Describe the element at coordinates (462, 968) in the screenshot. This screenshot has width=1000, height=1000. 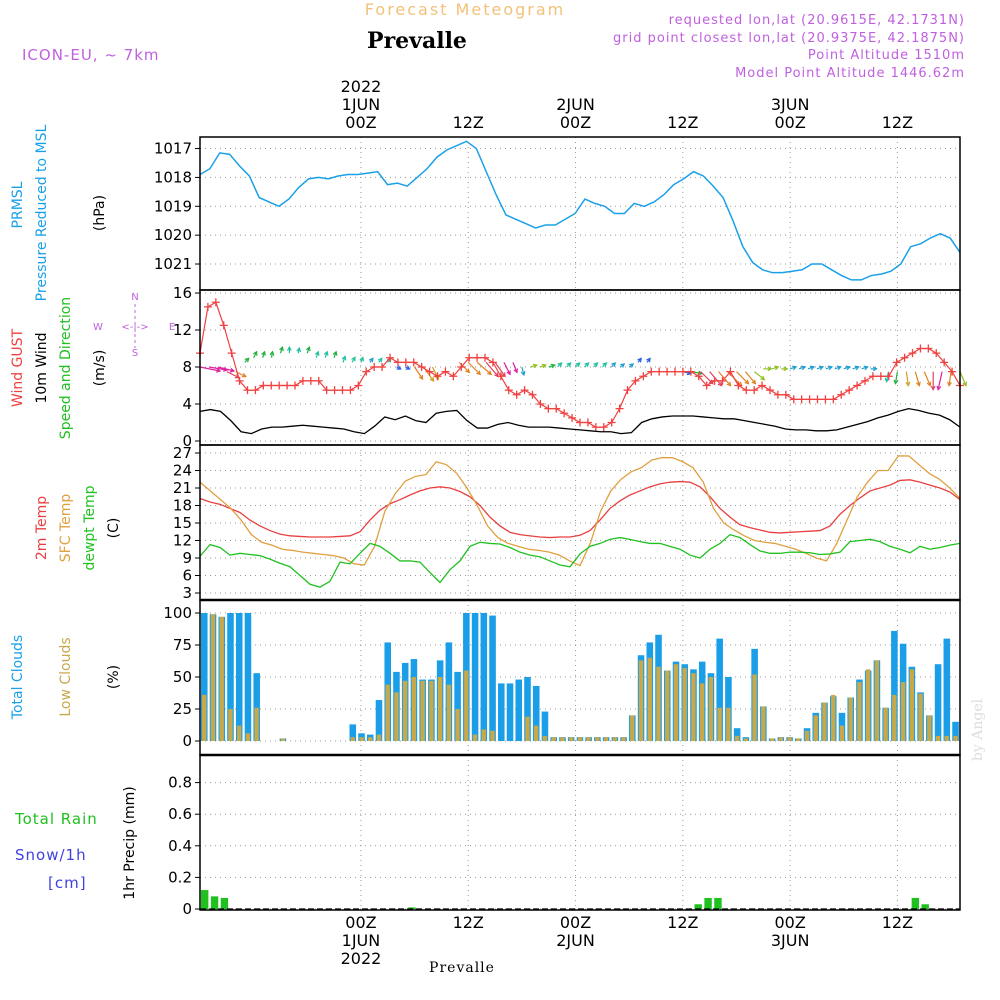
I see `footer-location: Prevalle` at that location.